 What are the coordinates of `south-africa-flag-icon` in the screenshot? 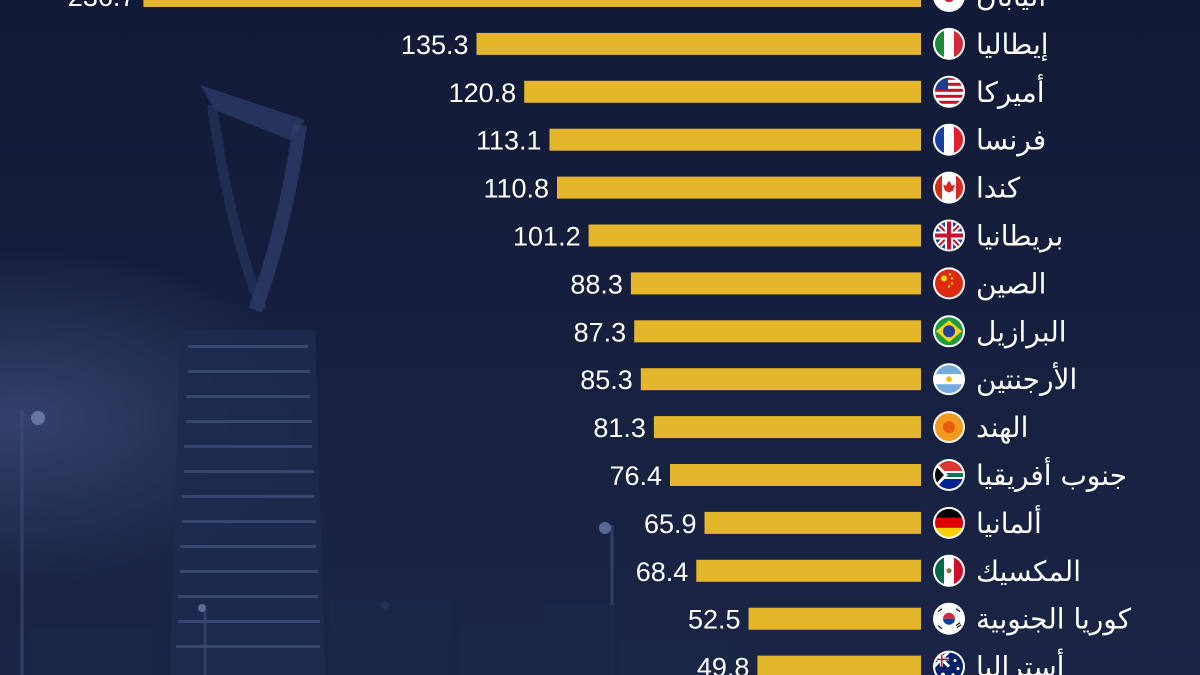 It's located at (949, 475).